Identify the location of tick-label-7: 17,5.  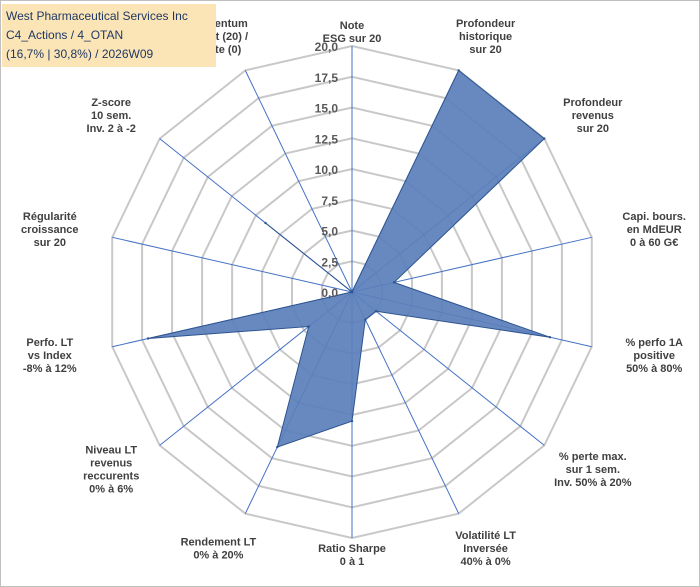
(327, 78).